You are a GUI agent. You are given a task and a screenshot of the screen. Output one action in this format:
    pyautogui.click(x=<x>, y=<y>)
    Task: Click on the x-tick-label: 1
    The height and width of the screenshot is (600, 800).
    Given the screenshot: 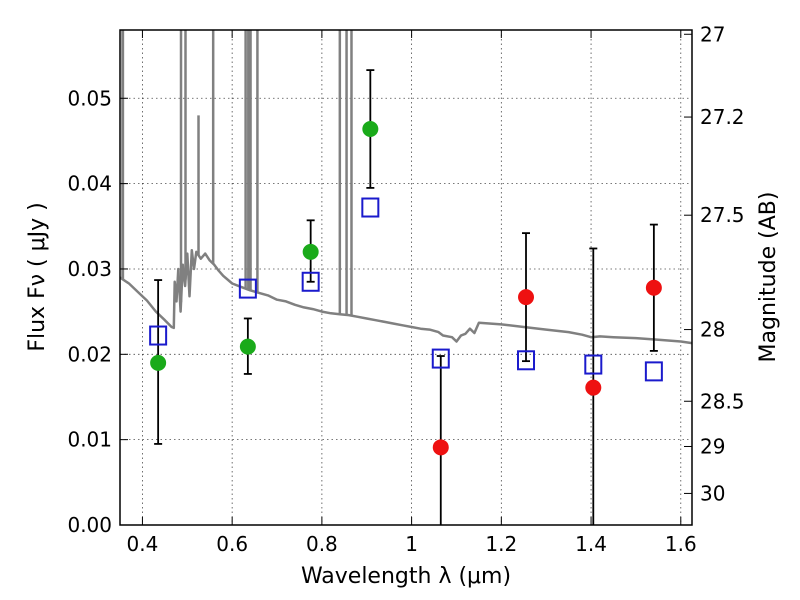 What is the action you would take?
    pyautogui.click(x=411, y=544)
    